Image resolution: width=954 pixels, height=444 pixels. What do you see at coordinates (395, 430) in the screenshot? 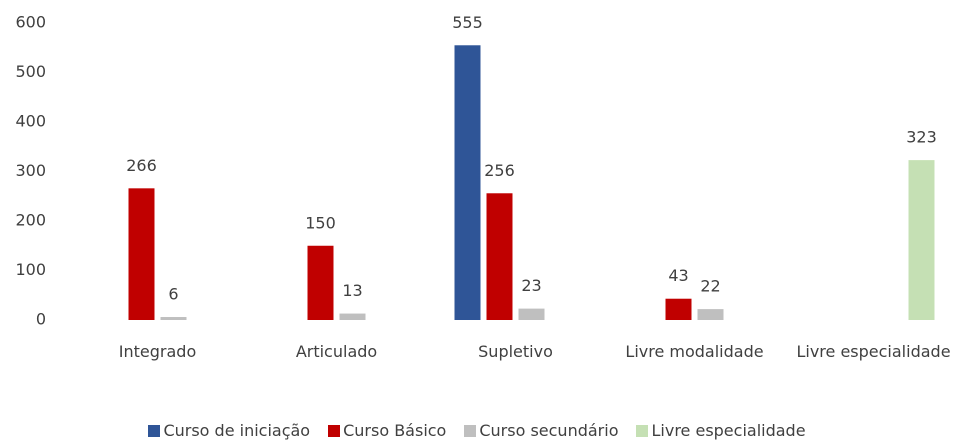
I see `legend-label: Curso Básico` at bounding box center [395, 430].